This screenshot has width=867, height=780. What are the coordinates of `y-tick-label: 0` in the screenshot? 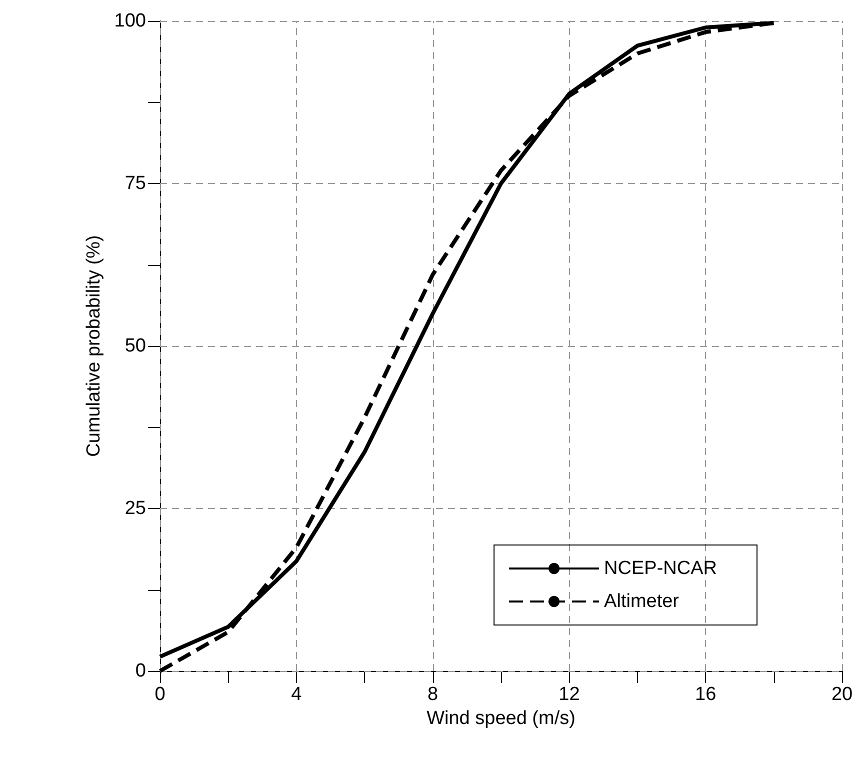 It's located at (140, 671).